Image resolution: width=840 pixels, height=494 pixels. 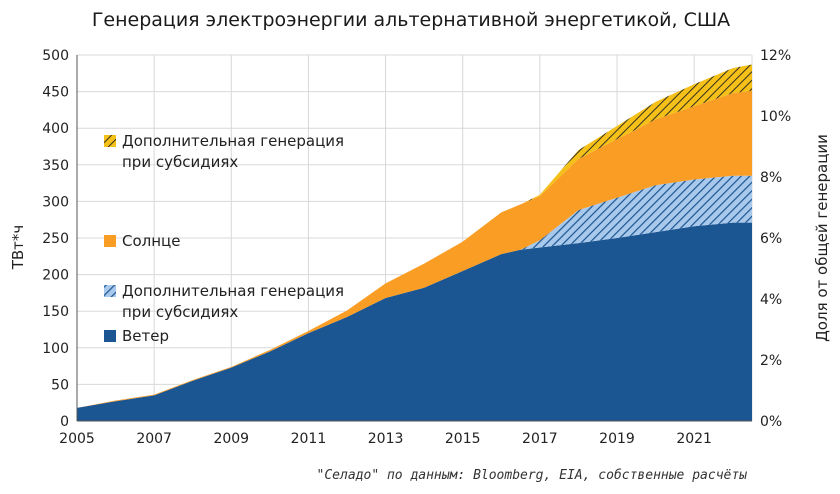 What do you see at coordinates (18, 248) in the screenshot?
I see `y-axis-left-label: ТВт*ч` at bounding box center [18, 248].